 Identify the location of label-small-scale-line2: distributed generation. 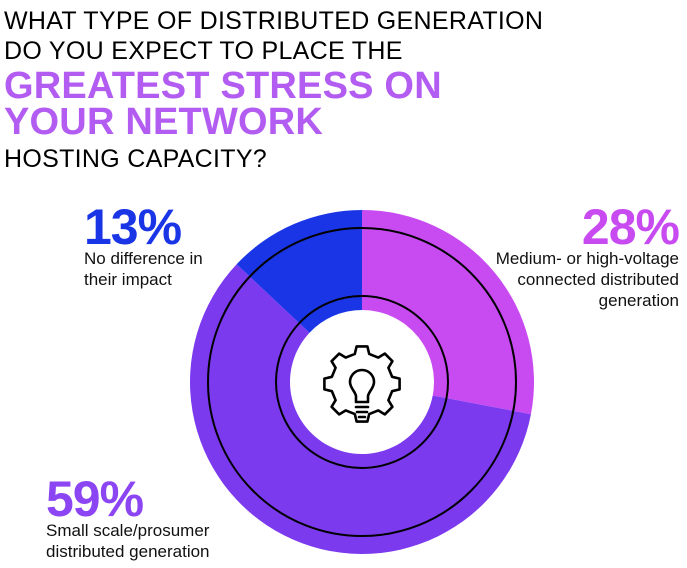
(128, 551).